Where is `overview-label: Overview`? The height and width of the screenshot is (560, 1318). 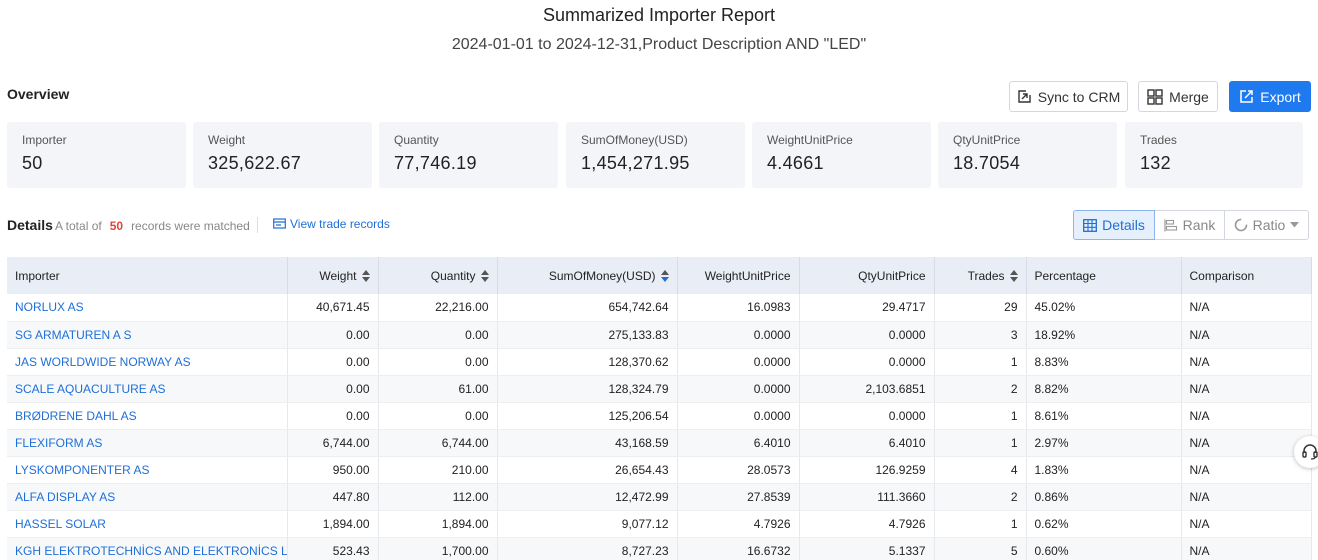
overview-label: Overview is located at coordinates (38, 94).